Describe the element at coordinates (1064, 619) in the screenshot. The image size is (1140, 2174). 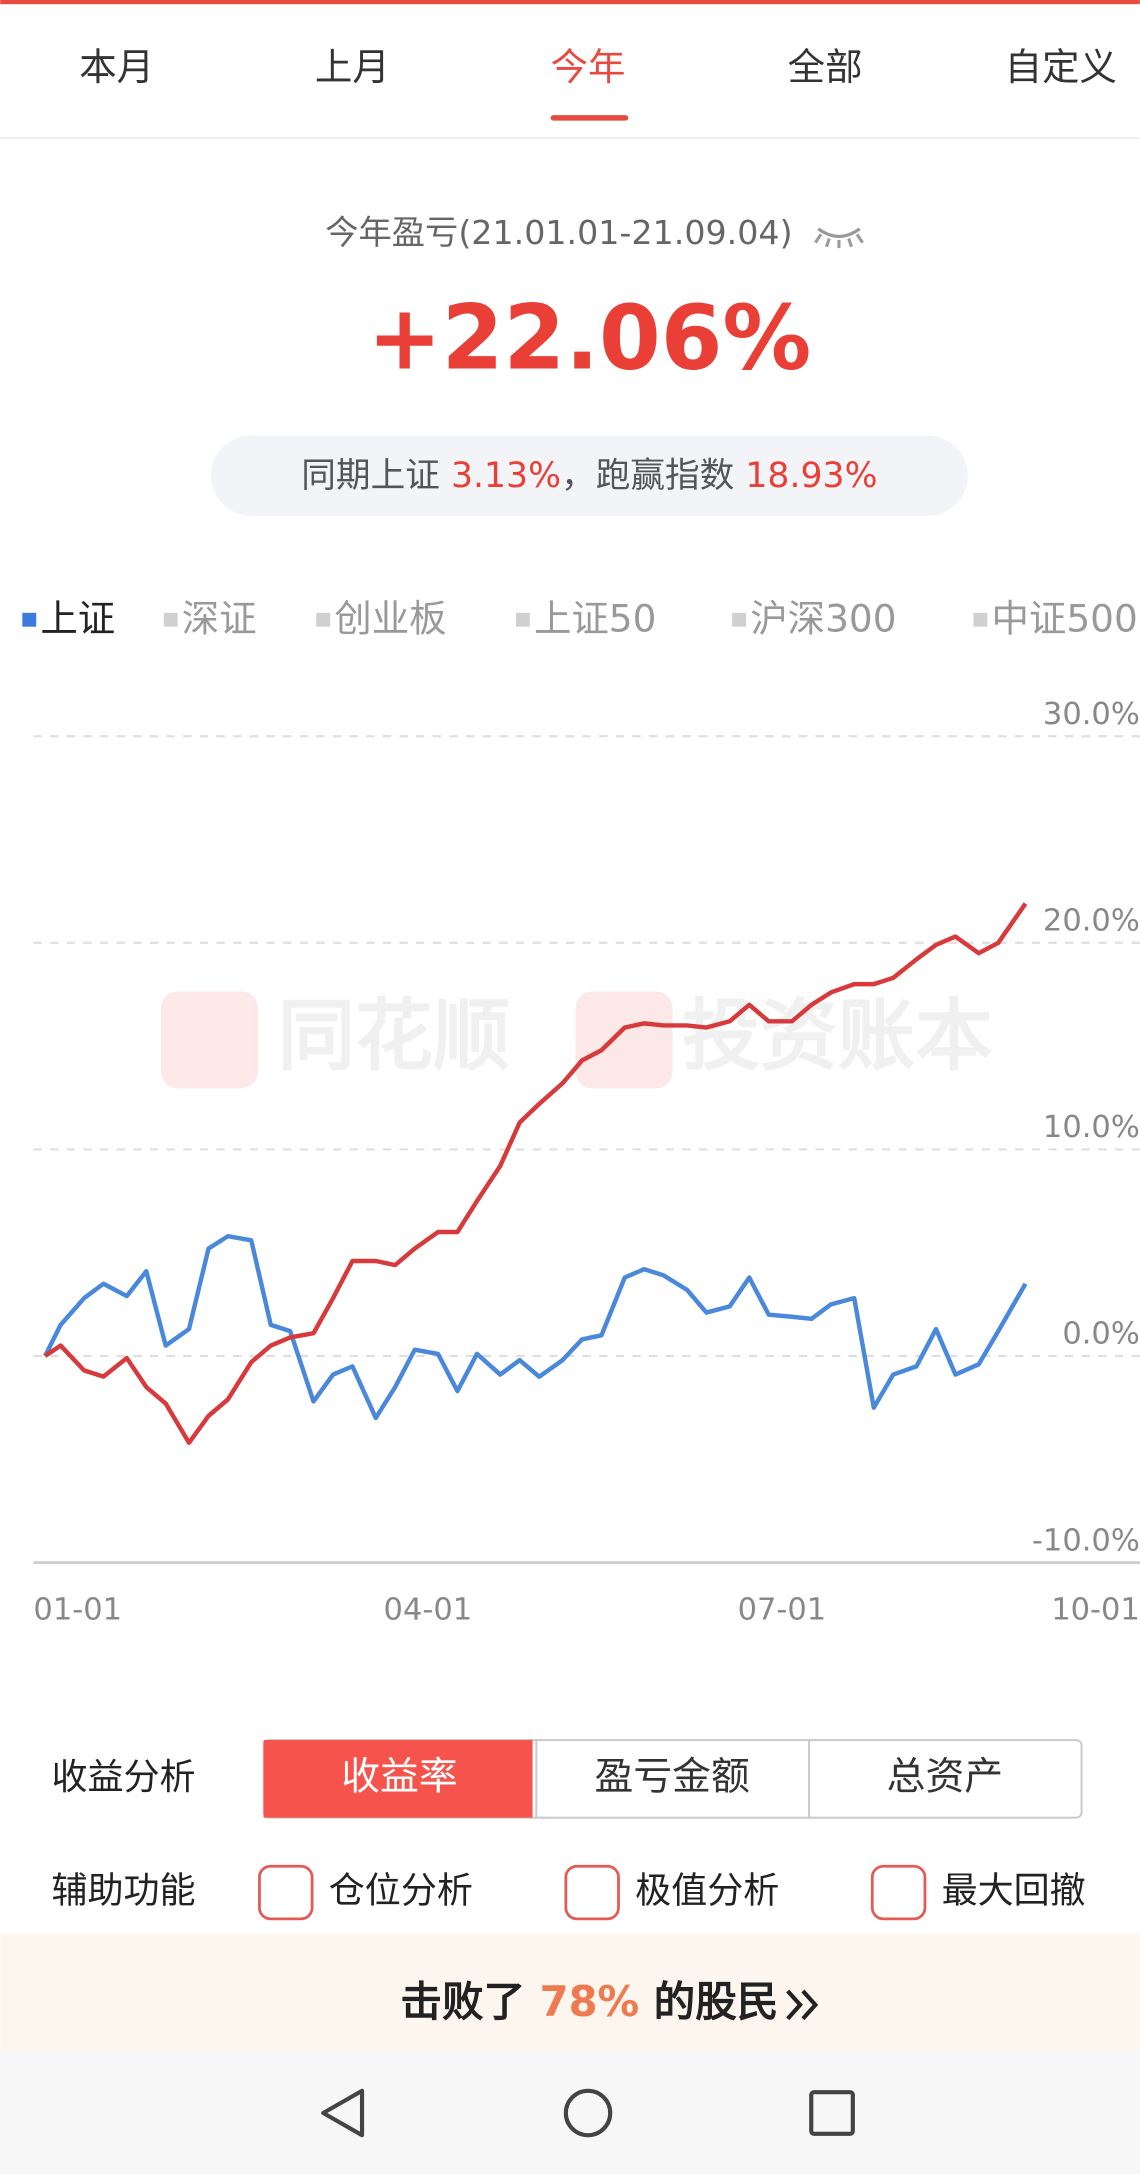
I see `index-tab: 中证500` at that location.